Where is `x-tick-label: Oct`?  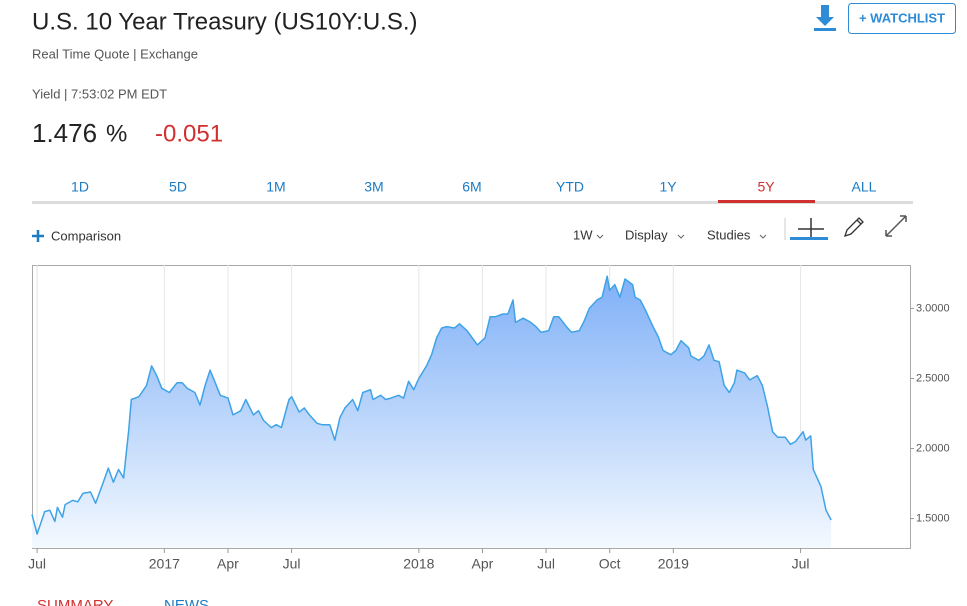 x-tick-label: Oct is located at coordinates (610, 564).